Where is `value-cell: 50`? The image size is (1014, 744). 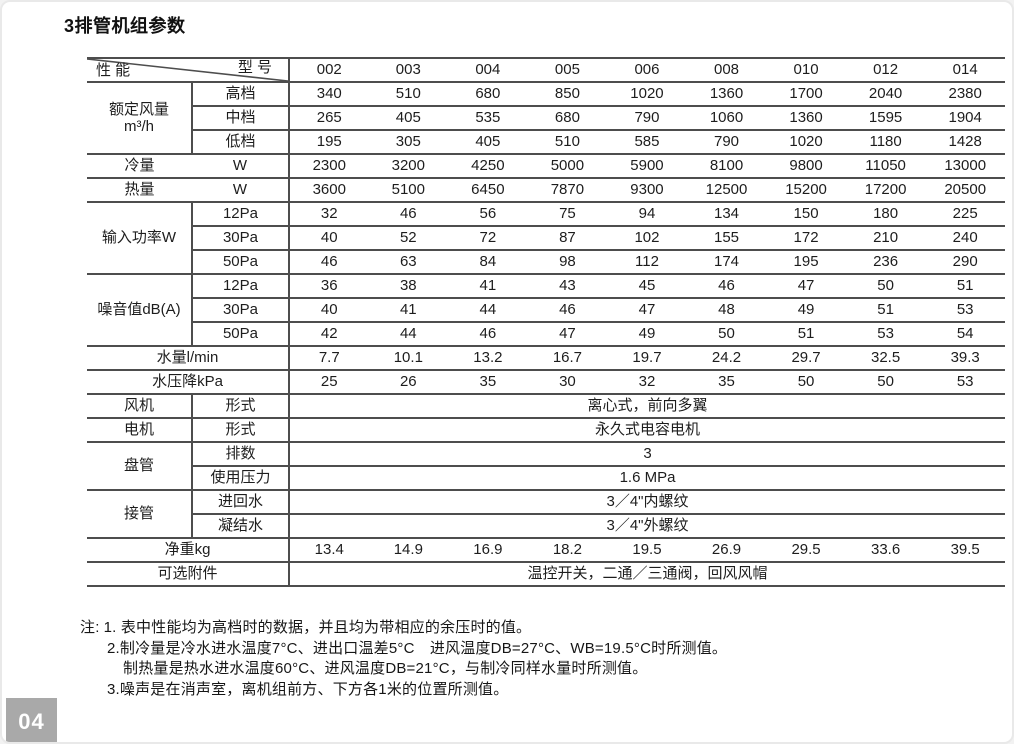 value-cell: 50 is located at coordinates (885, 286).